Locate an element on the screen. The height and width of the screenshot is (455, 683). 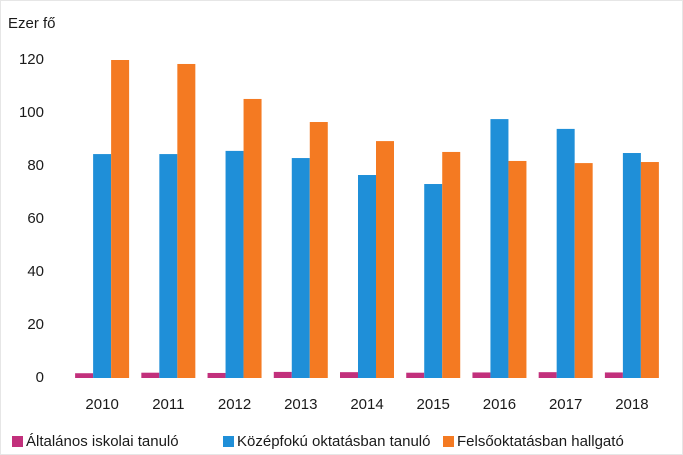
x-tick-label: 2016 is located at coordinates (499, 404).